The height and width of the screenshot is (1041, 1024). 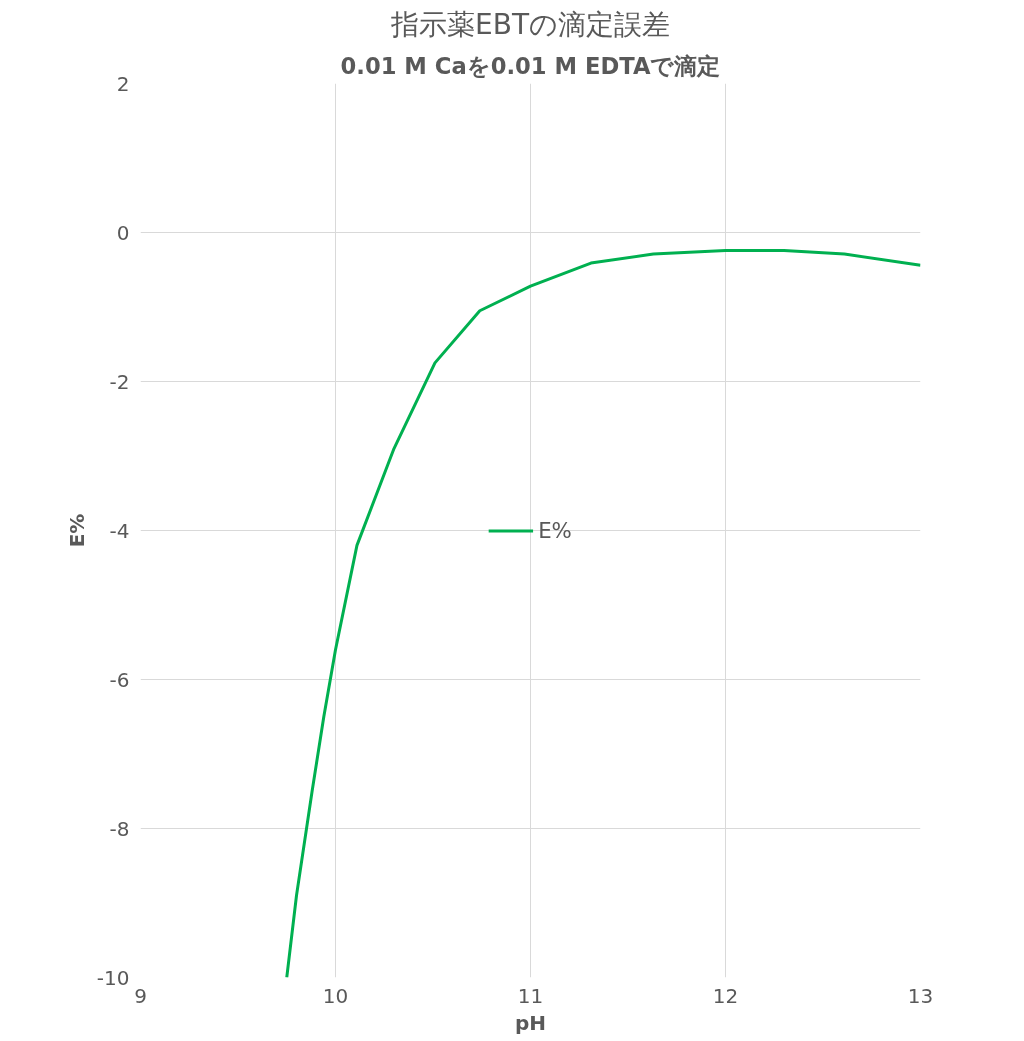 I want to click on x-tick-label: 10, so click(x=335, y=995).